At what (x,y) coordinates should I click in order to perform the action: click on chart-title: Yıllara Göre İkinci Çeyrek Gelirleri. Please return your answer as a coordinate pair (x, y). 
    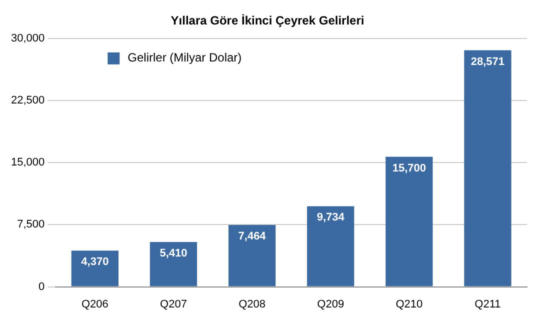
    Looking at the image, I should click on (267, 21).